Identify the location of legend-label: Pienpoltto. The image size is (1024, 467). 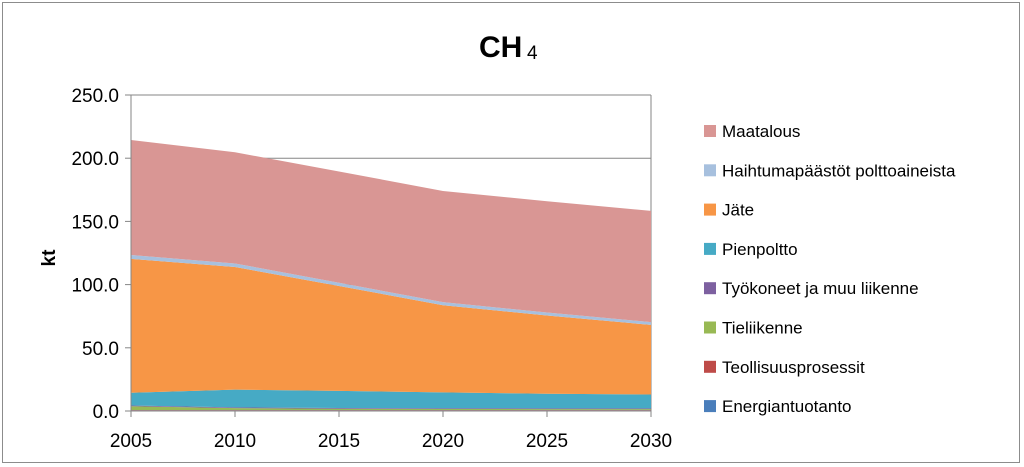
(760, 249).